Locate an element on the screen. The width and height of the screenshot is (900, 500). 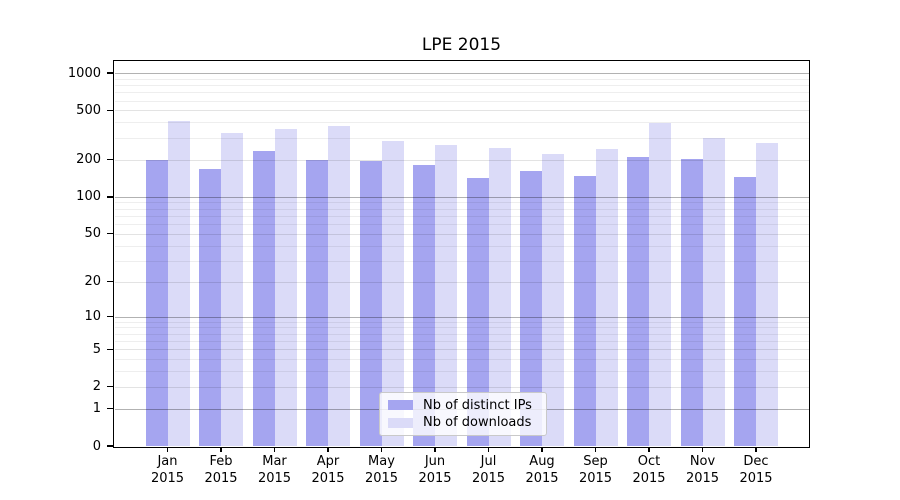
x-tick-label-aug: Aug 2015 is located at coordinates (542, 470).